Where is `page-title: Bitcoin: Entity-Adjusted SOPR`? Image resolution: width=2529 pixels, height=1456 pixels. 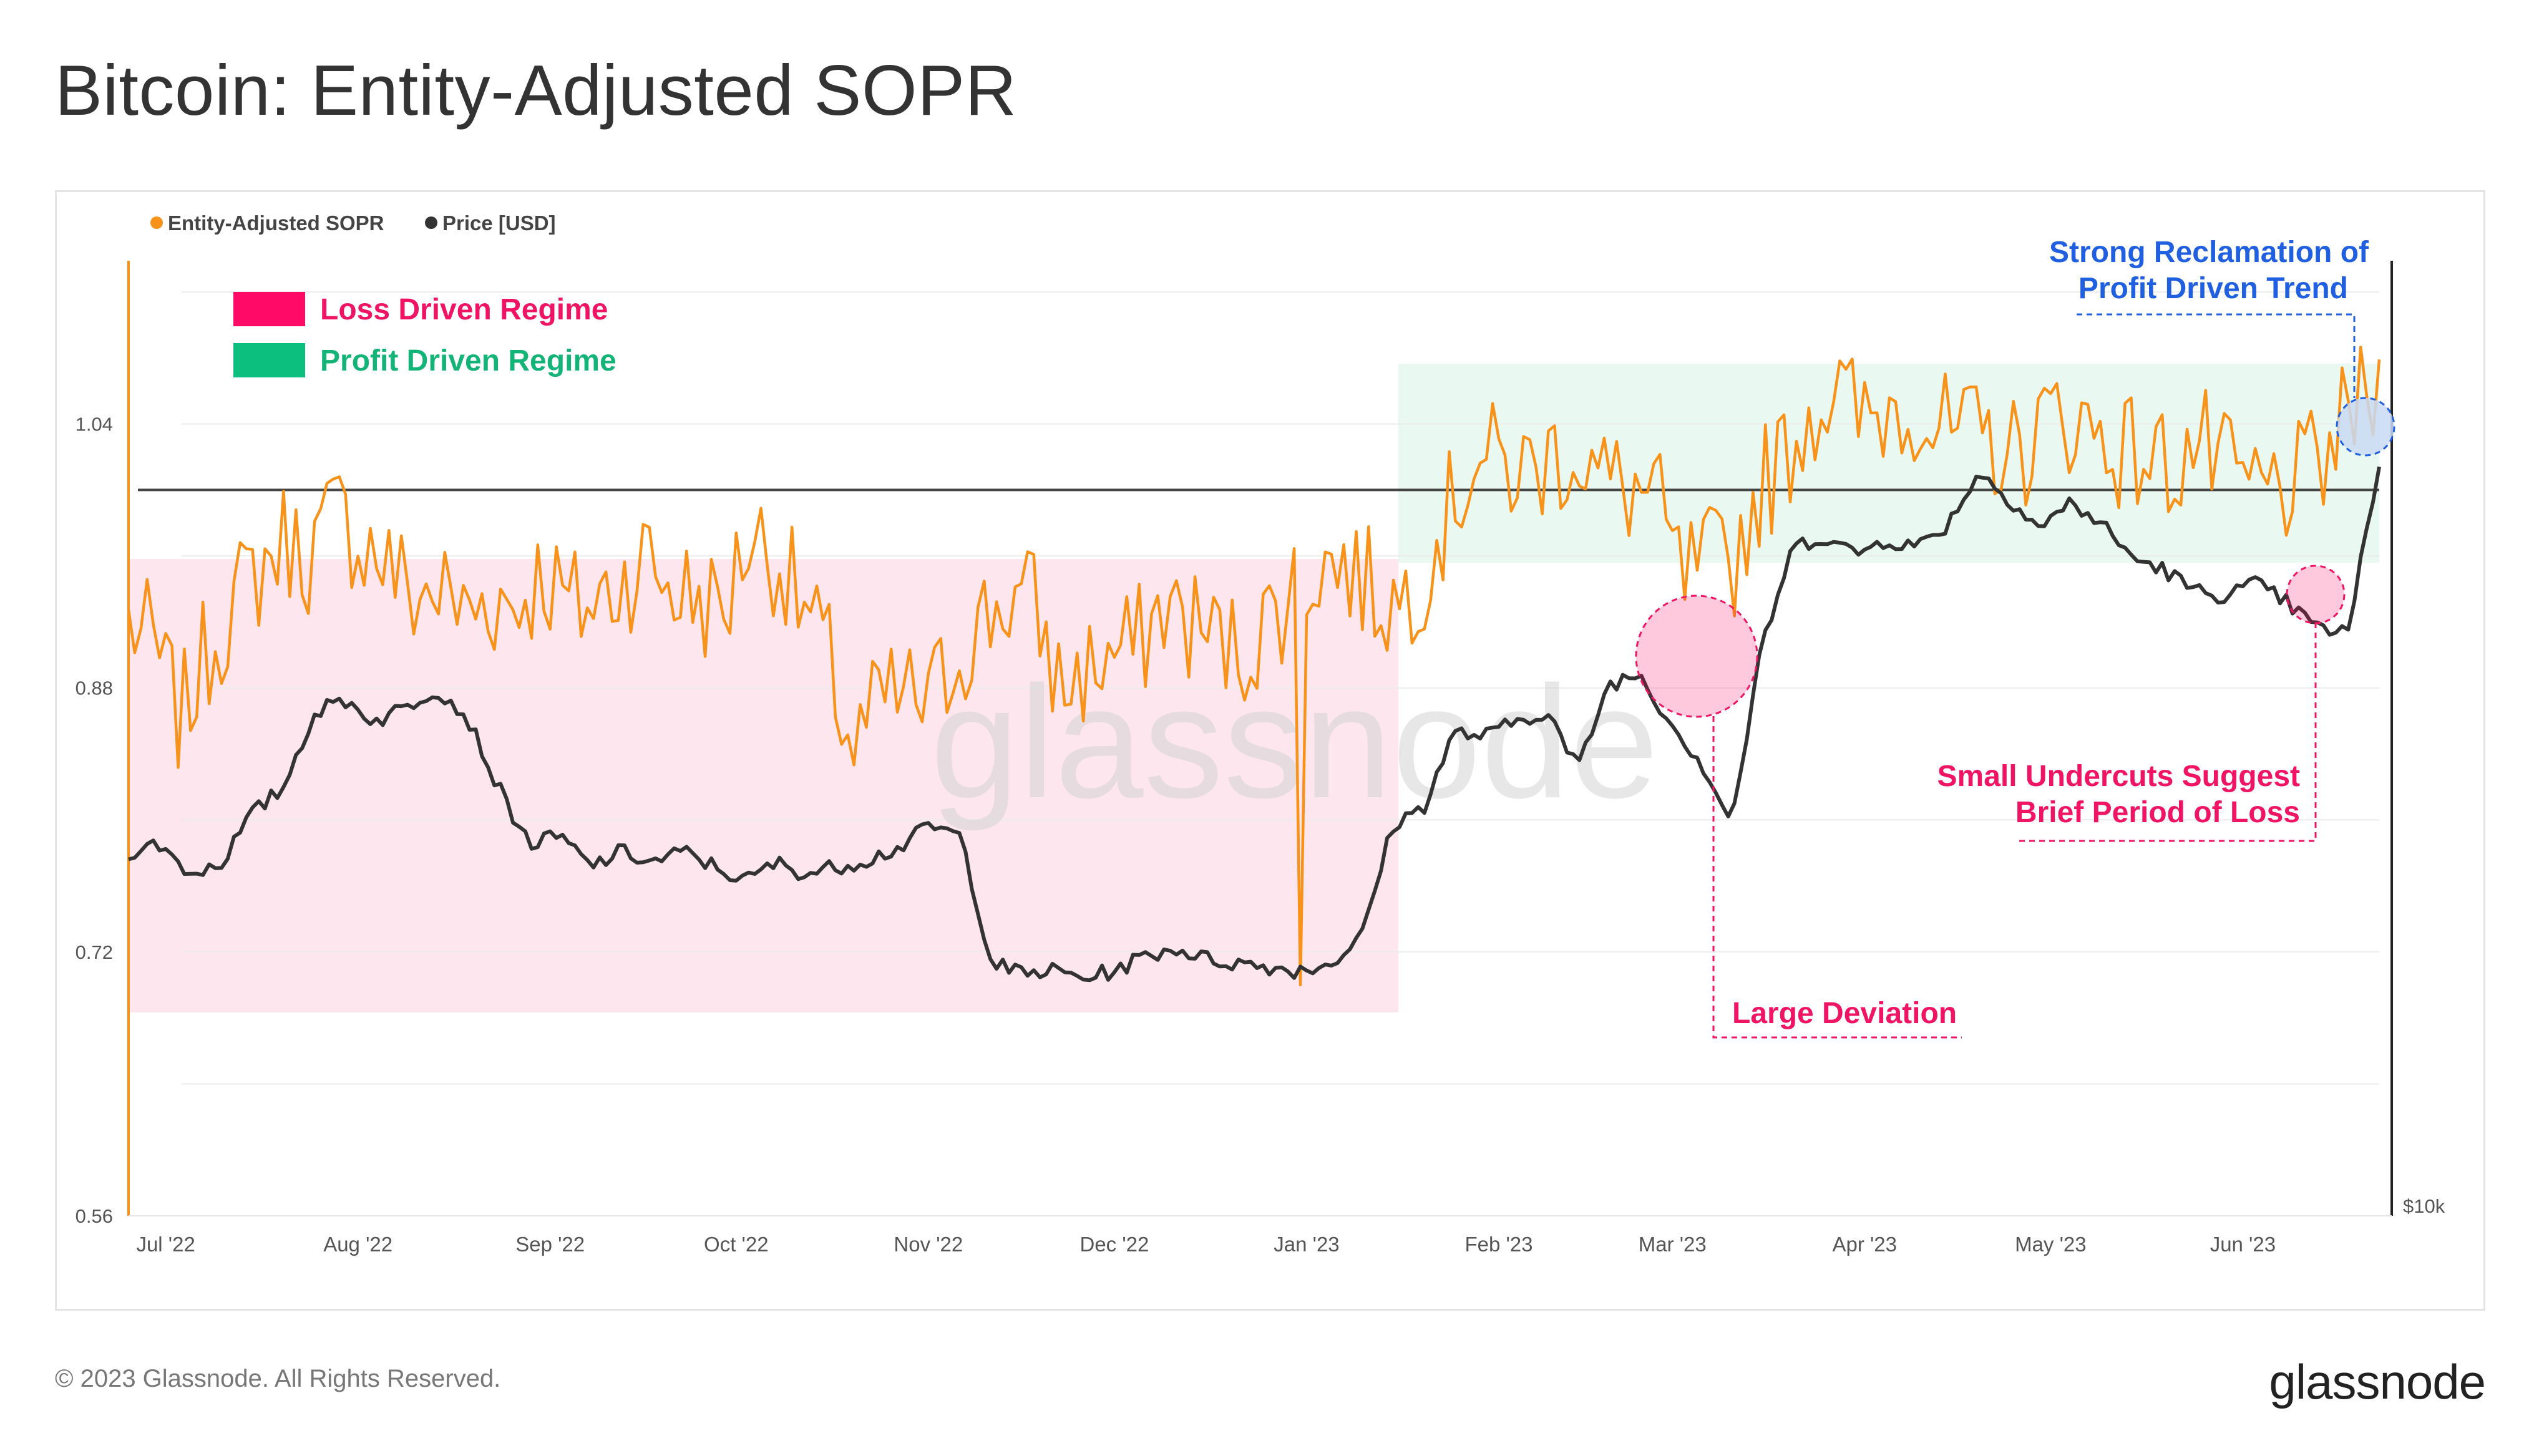
page-title: Bitcoin: Entity-Adjusted SOPR is located at coordinates (536, 91).